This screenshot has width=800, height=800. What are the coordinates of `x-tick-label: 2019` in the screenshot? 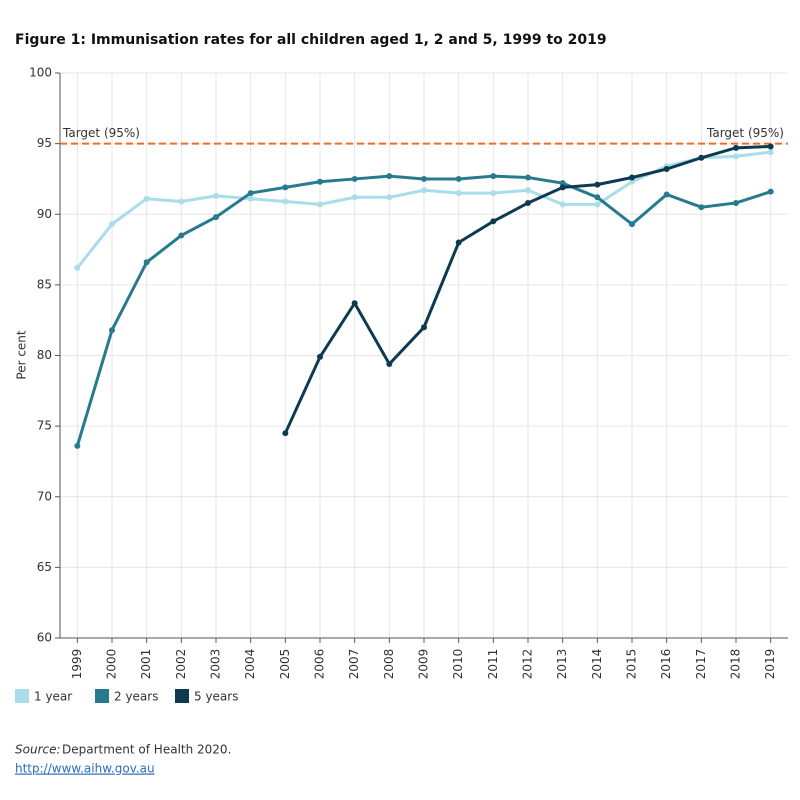 It's located at (770, 664).